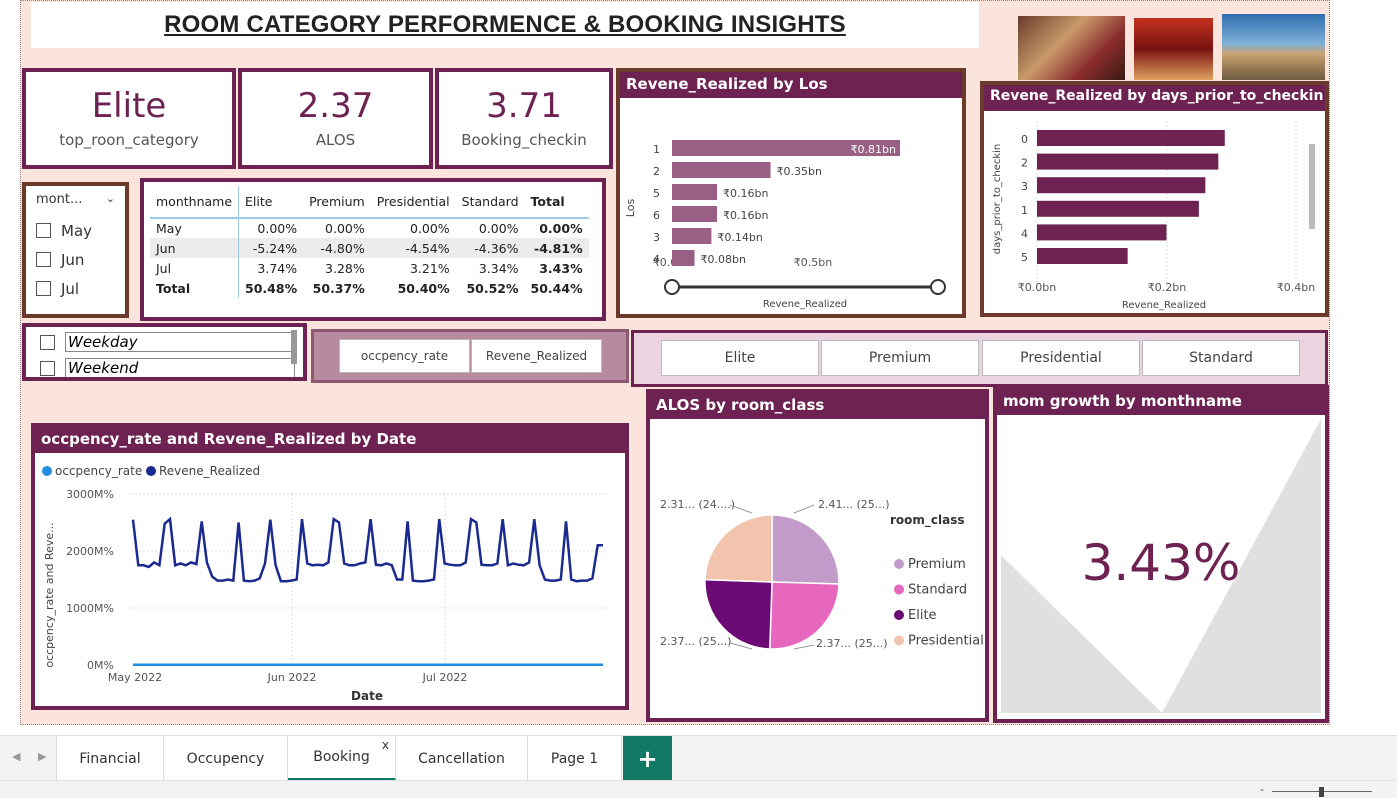  I want to click on slicer-item-jul: Jul, so click(75, 288).